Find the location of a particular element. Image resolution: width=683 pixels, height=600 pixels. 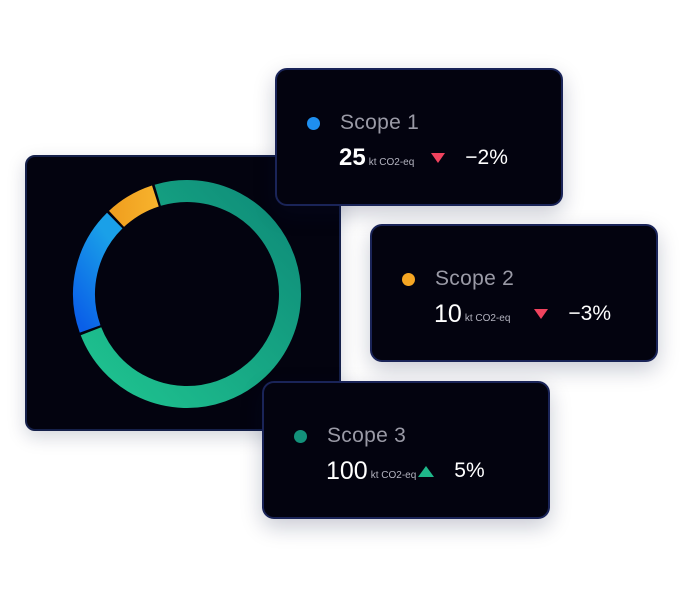

scope-3-change: 5% is located at coordinates (469, 470).